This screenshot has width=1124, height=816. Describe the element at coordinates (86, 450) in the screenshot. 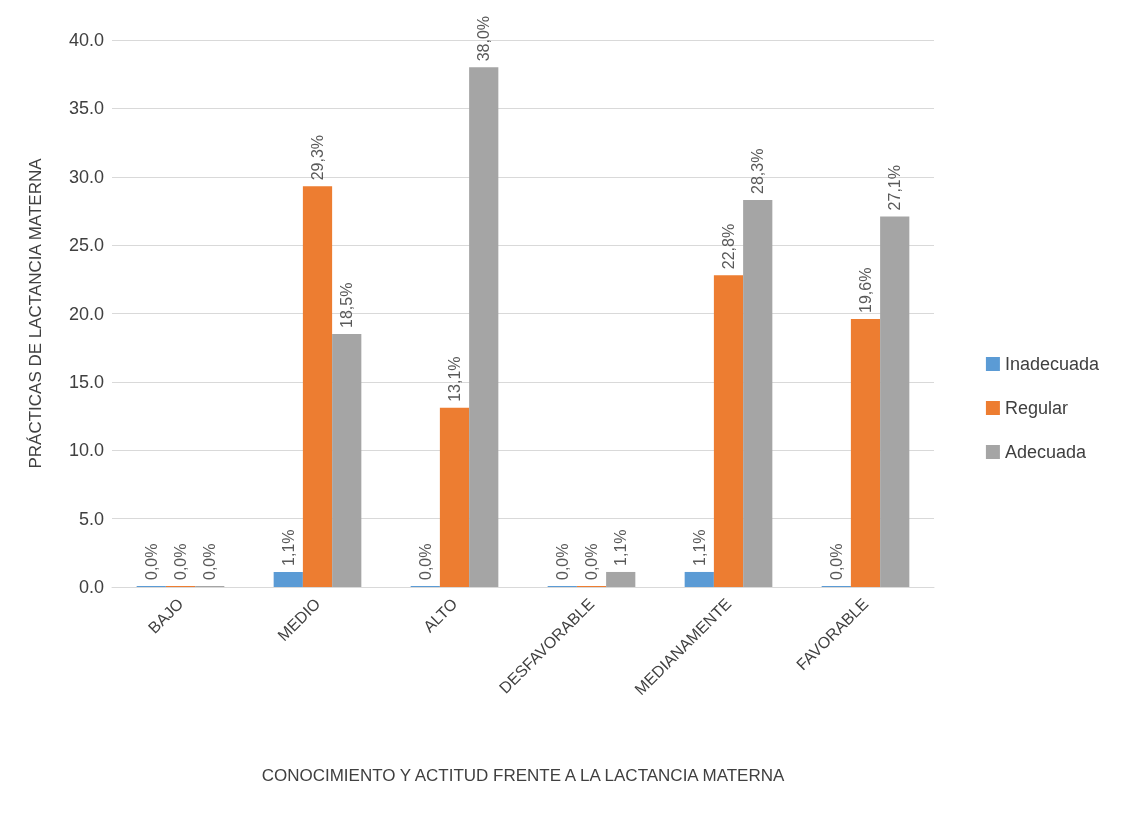

I see `y-tick-label: 10.0` at that location.